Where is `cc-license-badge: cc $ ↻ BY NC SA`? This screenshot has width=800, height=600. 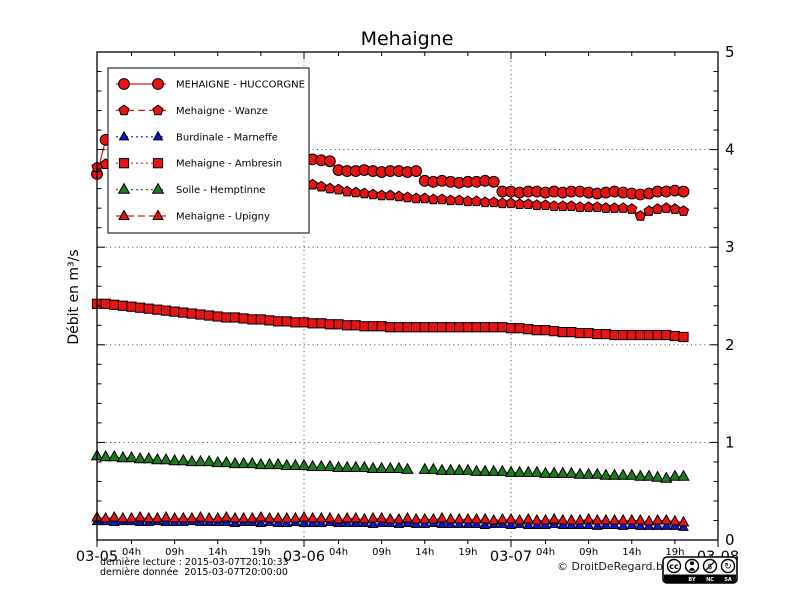
cc-license-badge: cc $ ↻ BY NC SA is located at coordinates (700, 570).